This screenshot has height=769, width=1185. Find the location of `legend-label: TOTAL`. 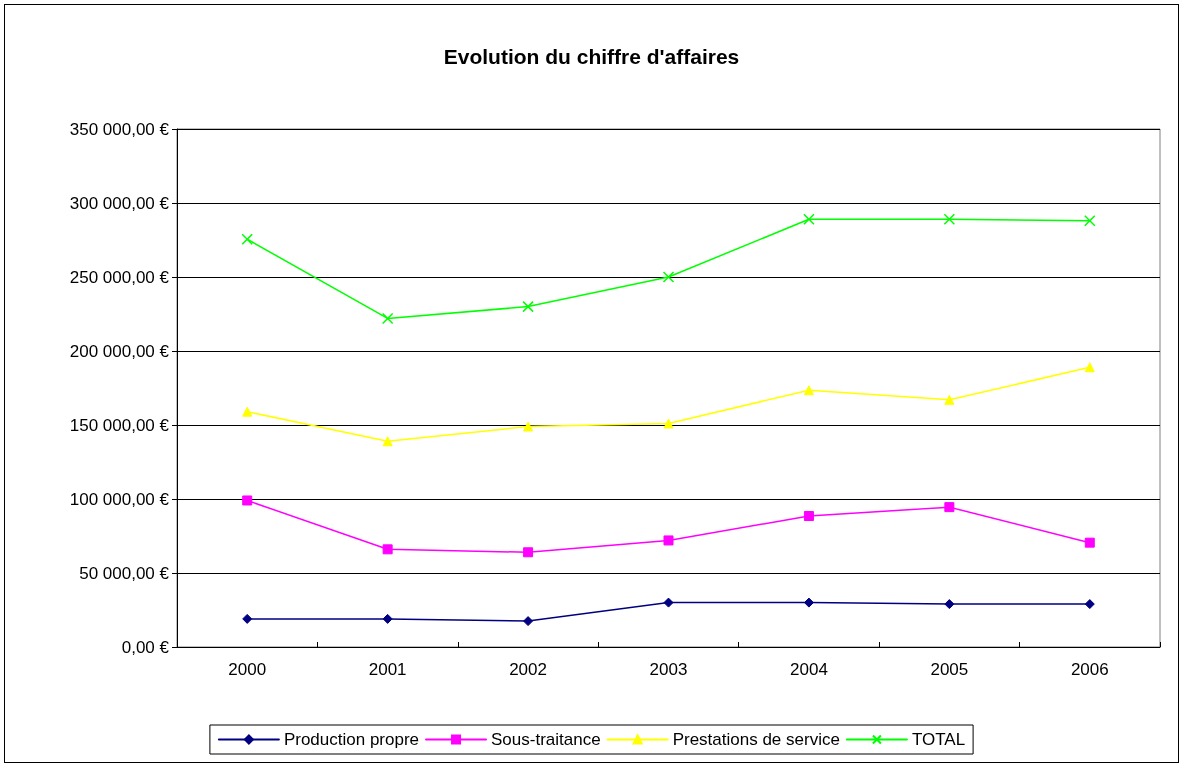

legend-label: TOTAL is located at coordinates (938, 739).